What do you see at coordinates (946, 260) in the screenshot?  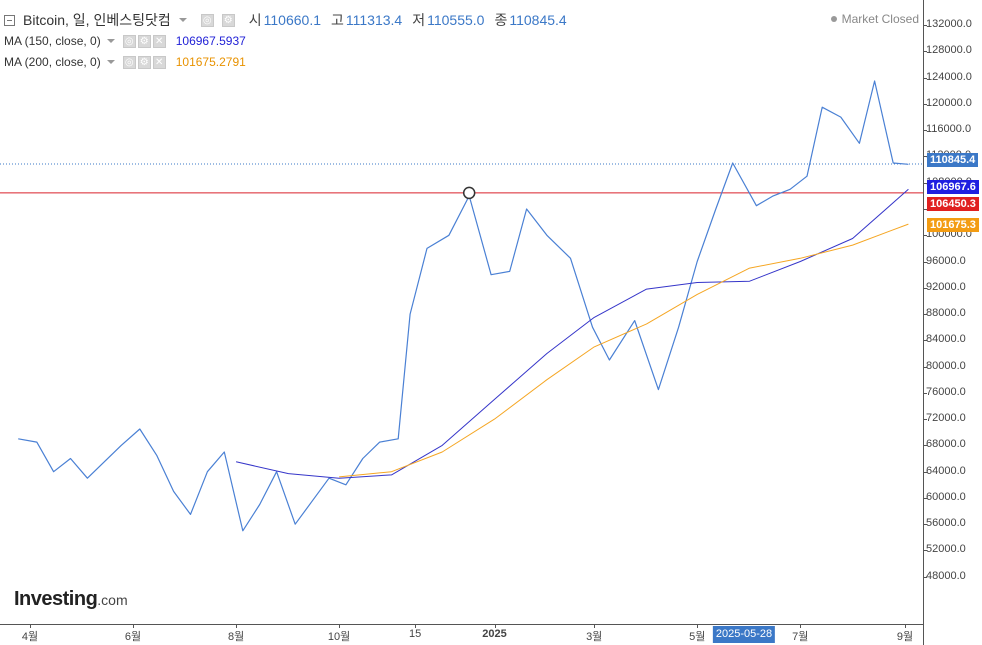 I see `y-tick-label: 96000.0` at bounding box center [946, 260].